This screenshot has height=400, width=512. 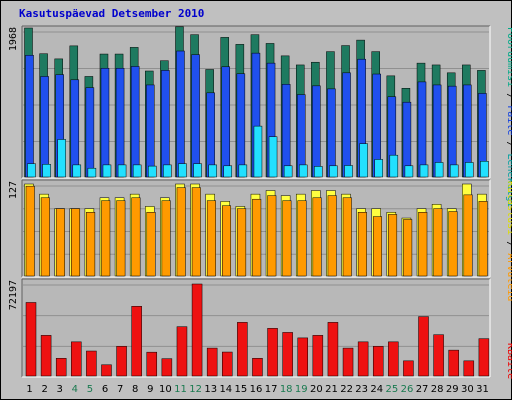 What do you see at coordinates (392, 389) in the screenshot?
I see `day-label: 25` at bounding box center [392, 389].